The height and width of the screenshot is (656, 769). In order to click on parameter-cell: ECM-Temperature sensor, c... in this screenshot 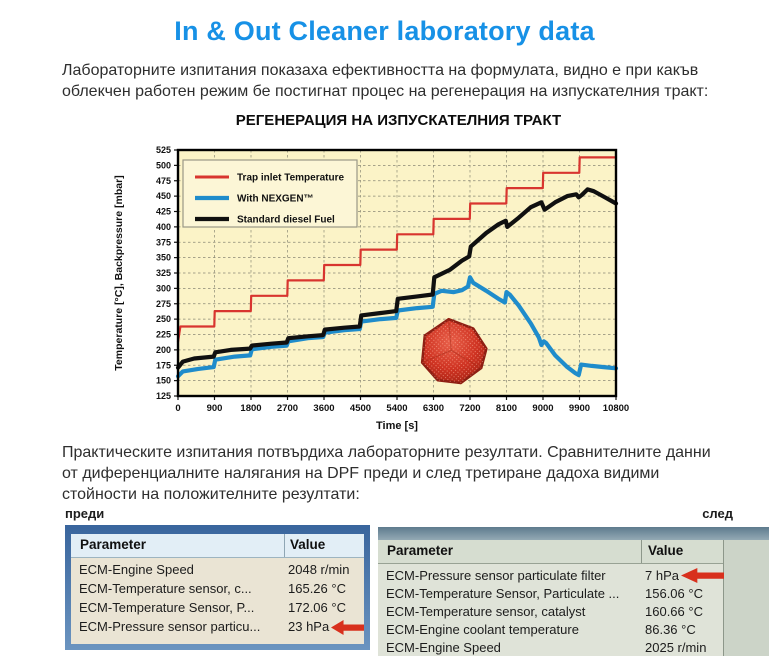, I will do `click(165, 588)`.